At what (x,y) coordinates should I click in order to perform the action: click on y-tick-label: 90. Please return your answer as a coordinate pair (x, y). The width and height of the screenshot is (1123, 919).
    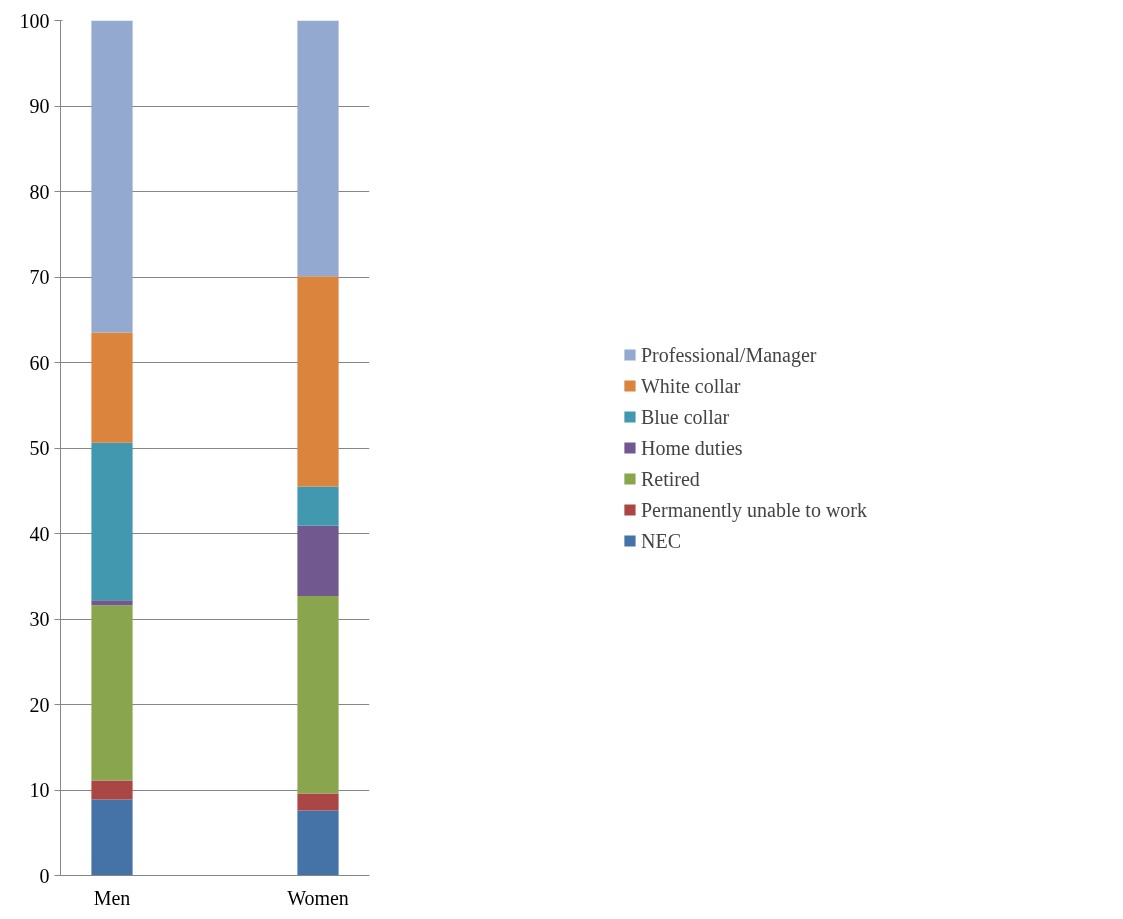
    Looking at the image, I should click on (39, 106).